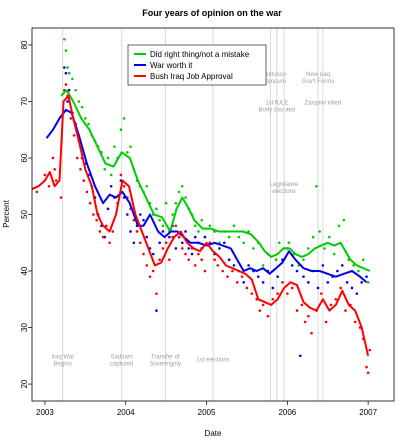 The height and width of the screenshot is (444, 410). Describe the element at coordinates (24, 100) in the screenshot. I see `y-tick-label-5: 70` at that location.